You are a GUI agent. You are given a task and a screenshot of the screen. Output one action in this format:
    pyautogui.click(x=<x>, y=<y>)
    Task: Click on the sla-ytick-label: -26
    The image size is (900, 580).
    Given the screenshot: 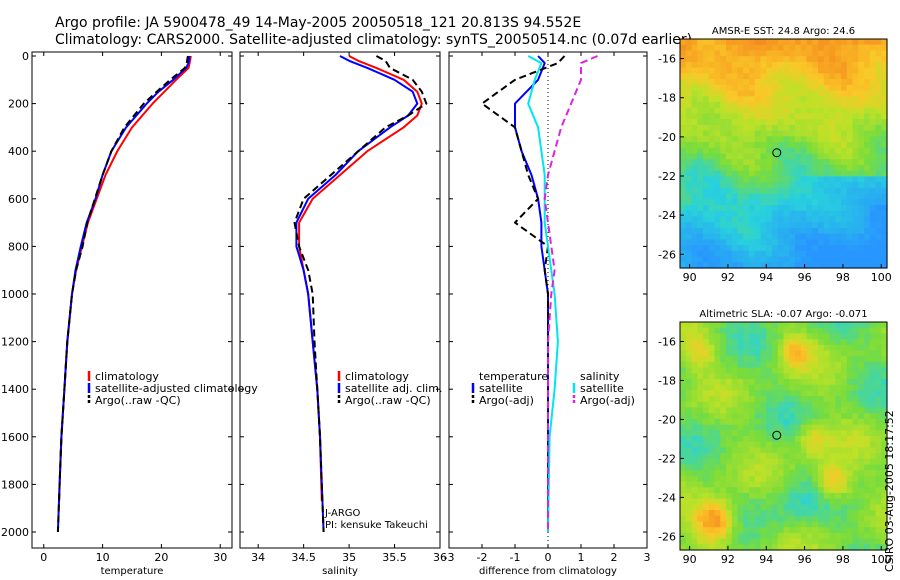 What is the action you would take?
    pyautogui.click(x=667, y=536)
    